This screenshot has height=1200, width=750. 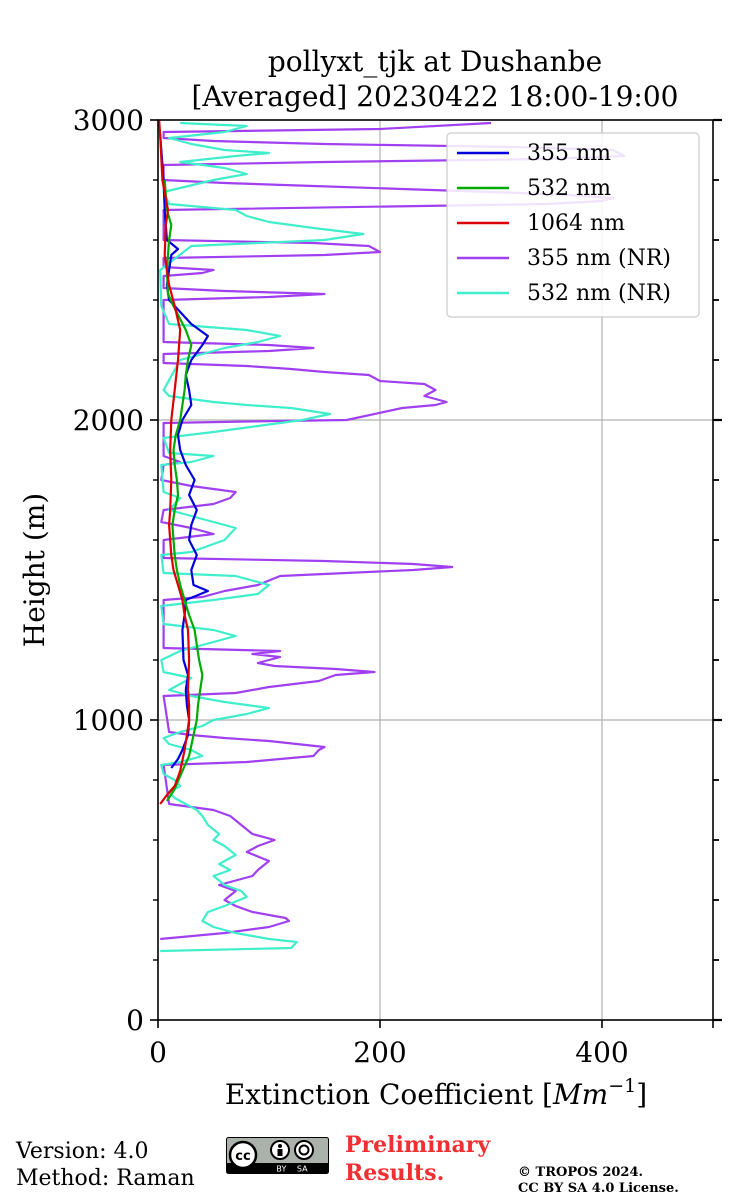 I want to click on svg-text: cc, so click(x=242, y=1156).